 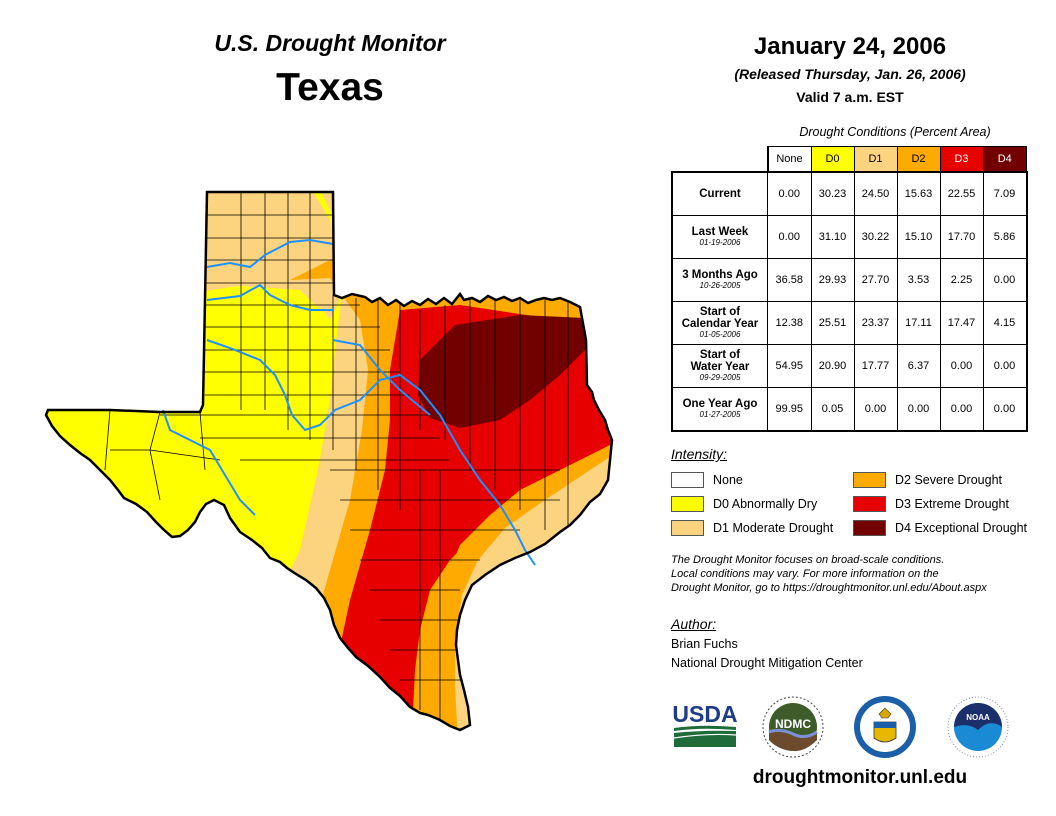 I want to click on cell-d0: 20.90, so click(x=832, y=366).